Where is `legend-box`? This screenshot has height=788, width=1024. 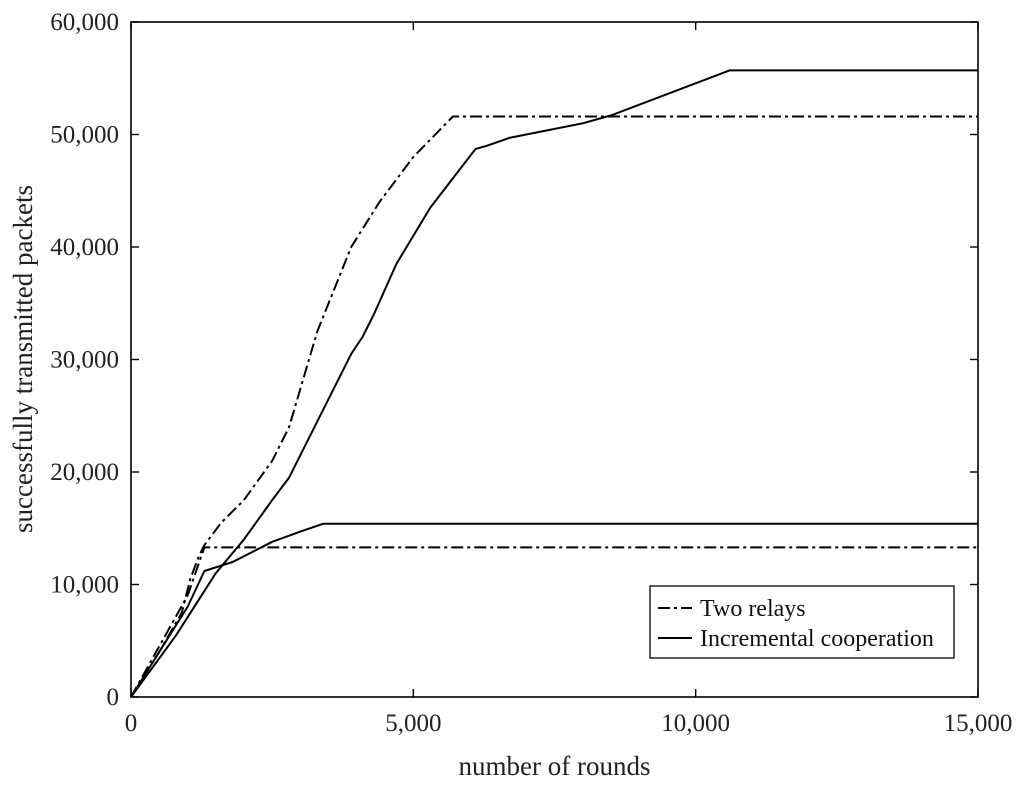
legend-box is located at coordinates (802, 622).